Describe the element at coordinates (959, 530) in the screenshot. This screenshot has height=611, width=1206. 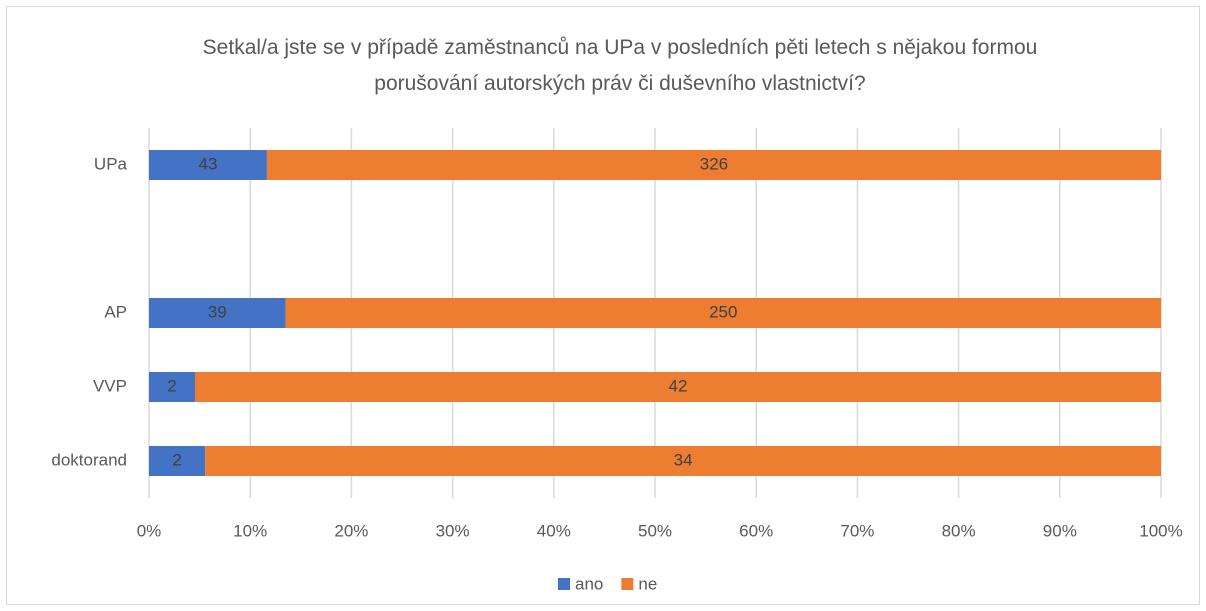
I see `x-tick-label: 80%` at that location.